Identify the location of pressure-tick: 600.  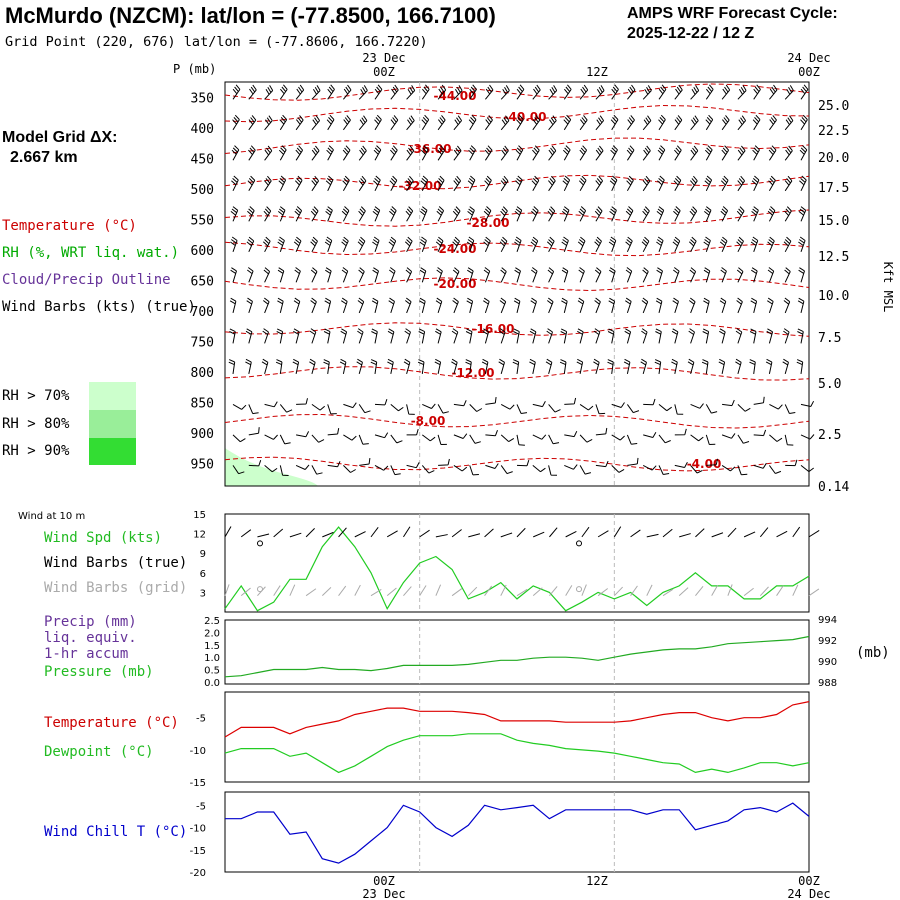
(202, 251).